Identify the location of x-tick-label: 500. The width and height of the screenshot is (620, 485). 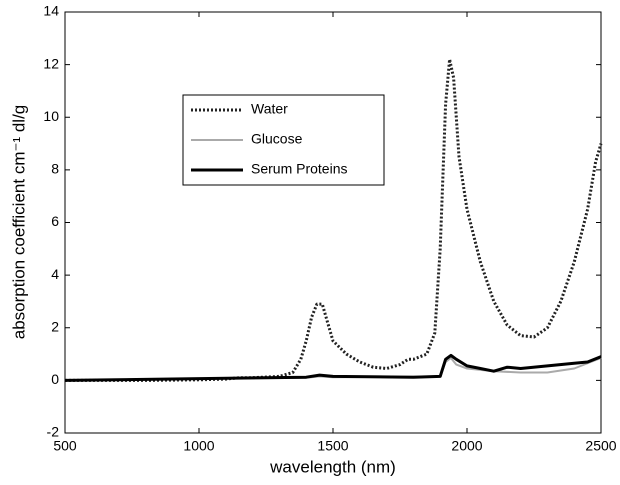
(65, 446).